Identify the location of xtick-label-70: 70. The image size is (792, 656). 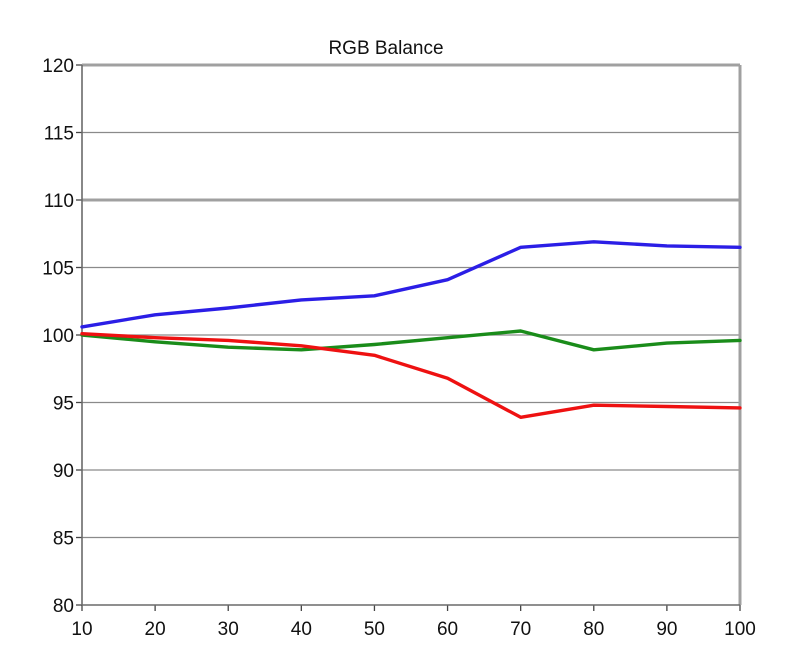
(520, 629).